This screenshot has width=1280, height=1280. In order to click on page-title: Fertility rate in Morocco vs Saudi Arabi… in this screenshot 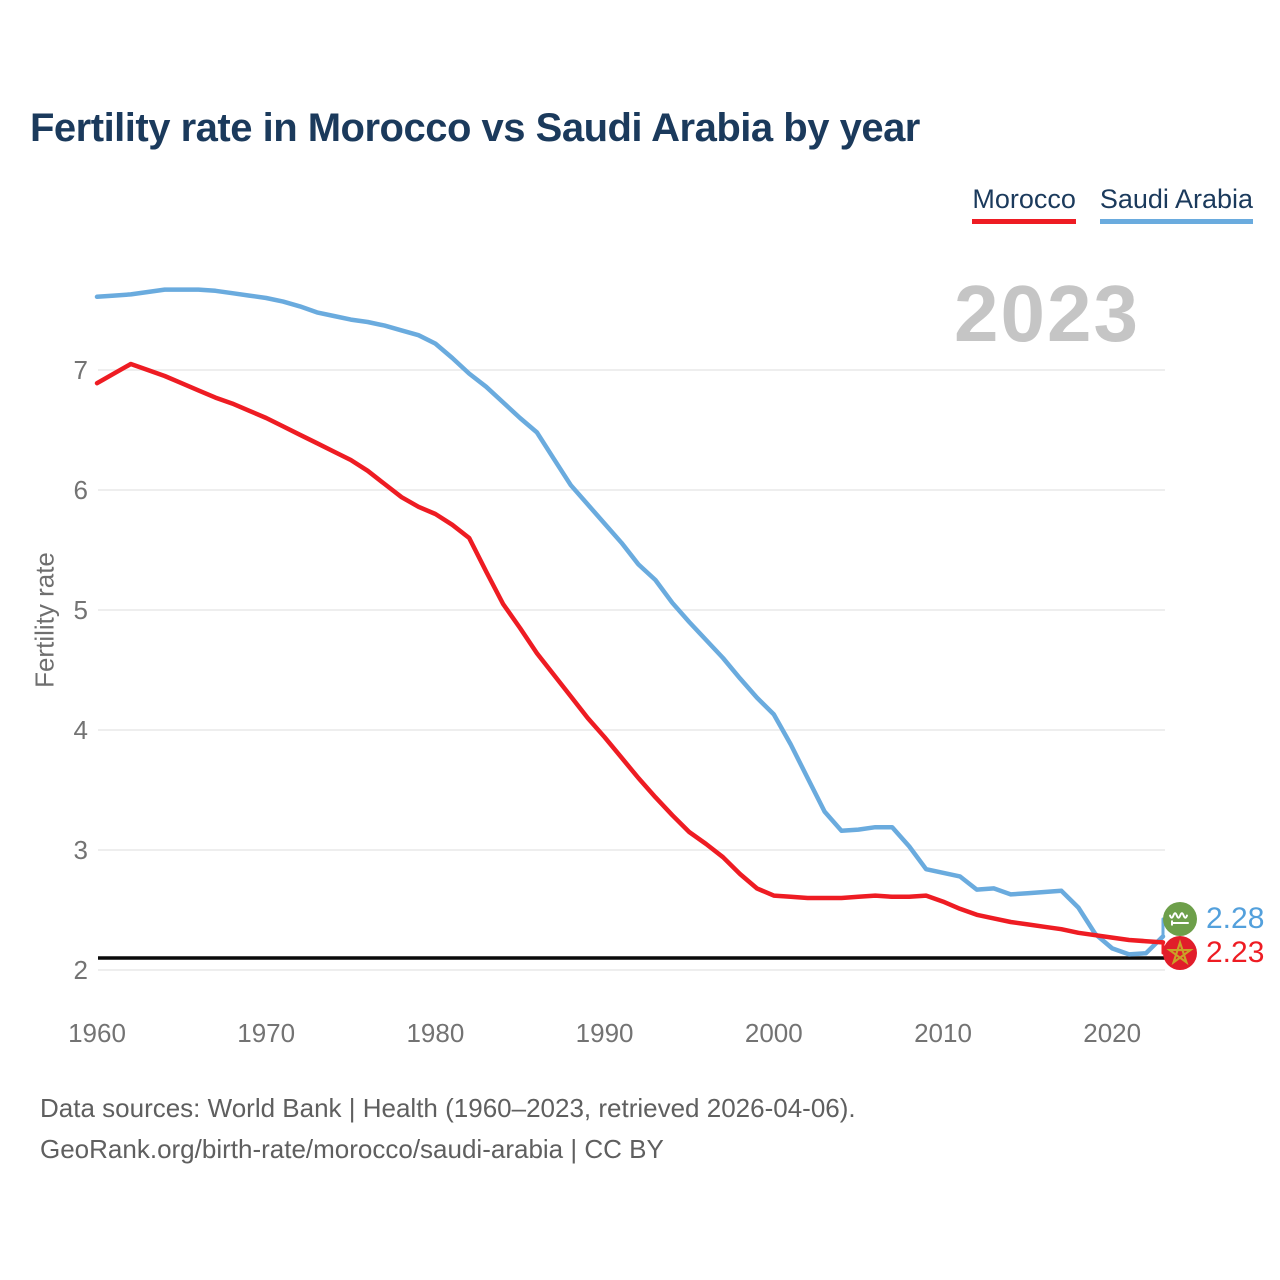, I will do `click(475, 128)`.